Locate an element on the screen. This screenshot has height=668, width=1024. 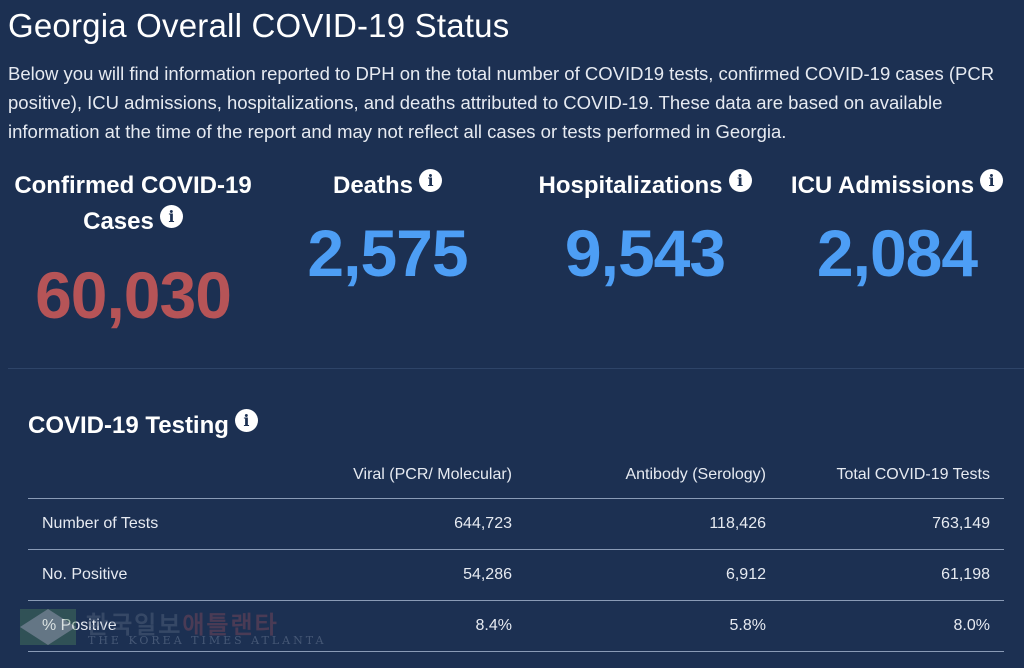
metric-label-line2: Cases is located at coordinates (118, 221).